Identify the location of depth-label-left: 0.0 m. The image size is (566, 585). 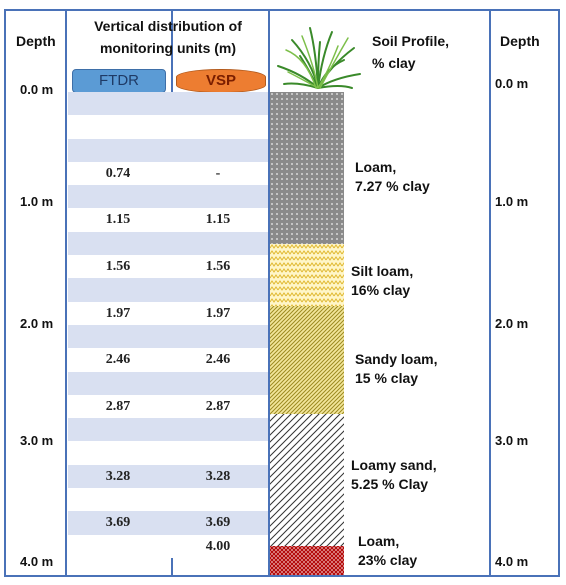
(37, 89).